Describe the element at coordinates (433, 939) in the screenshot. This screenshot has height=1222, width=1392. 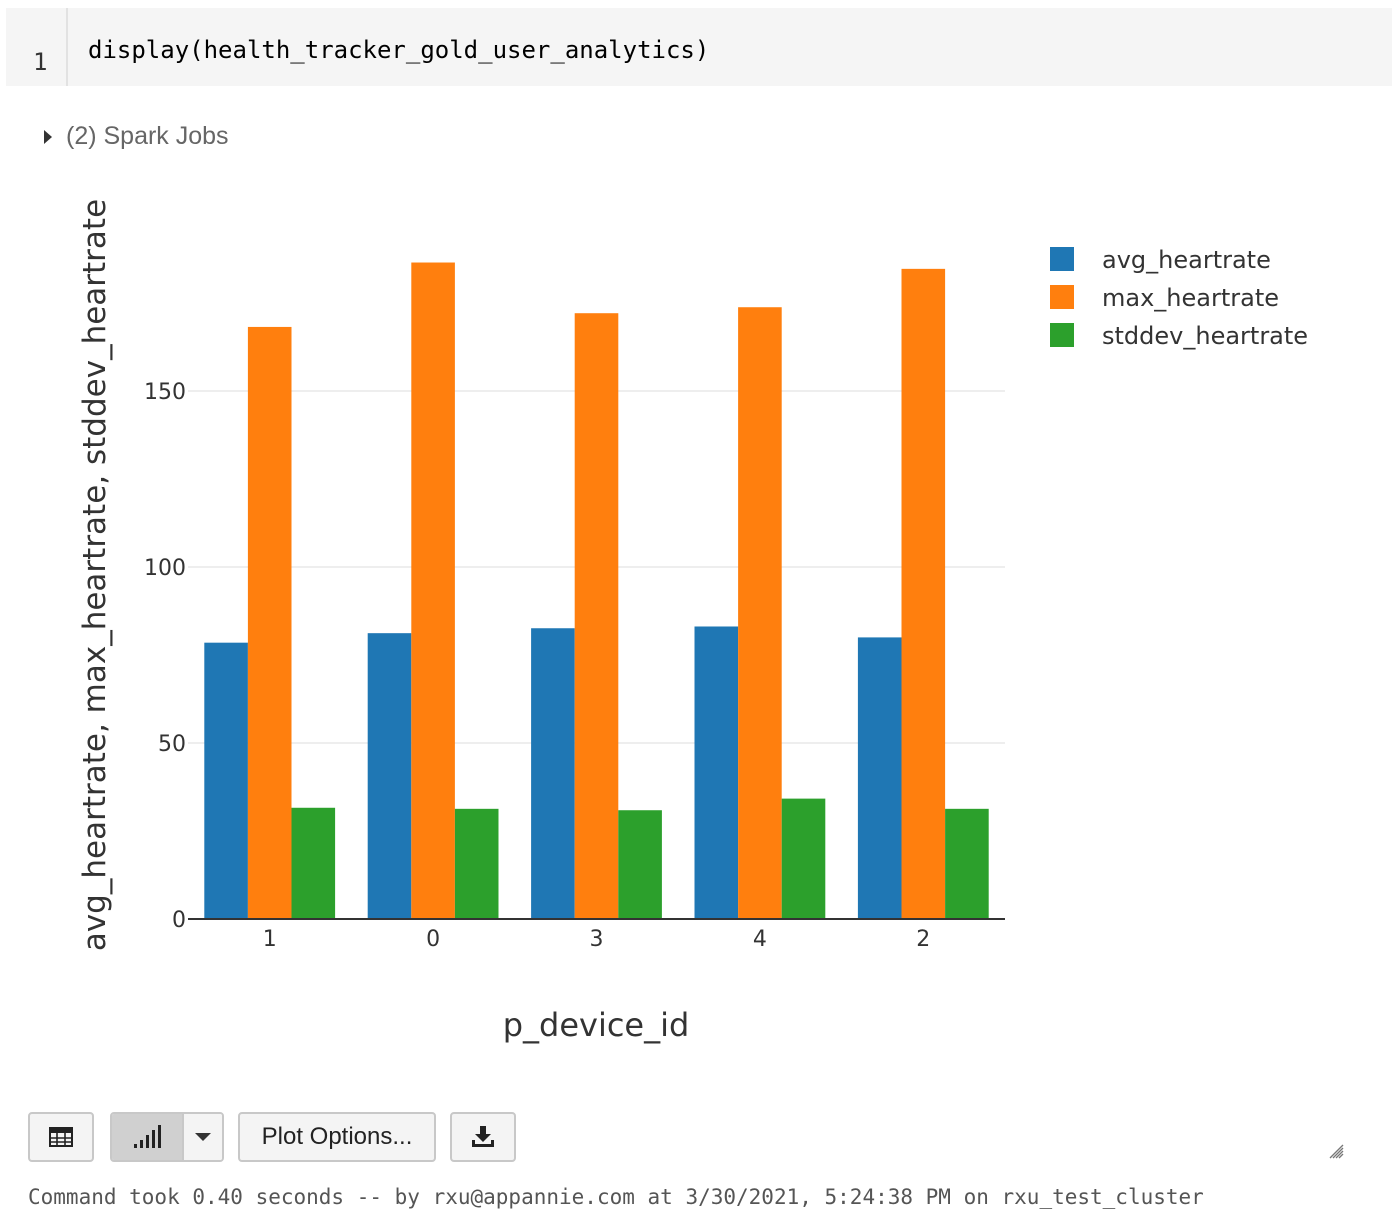
I see `x-tick-label: 0` at that location.